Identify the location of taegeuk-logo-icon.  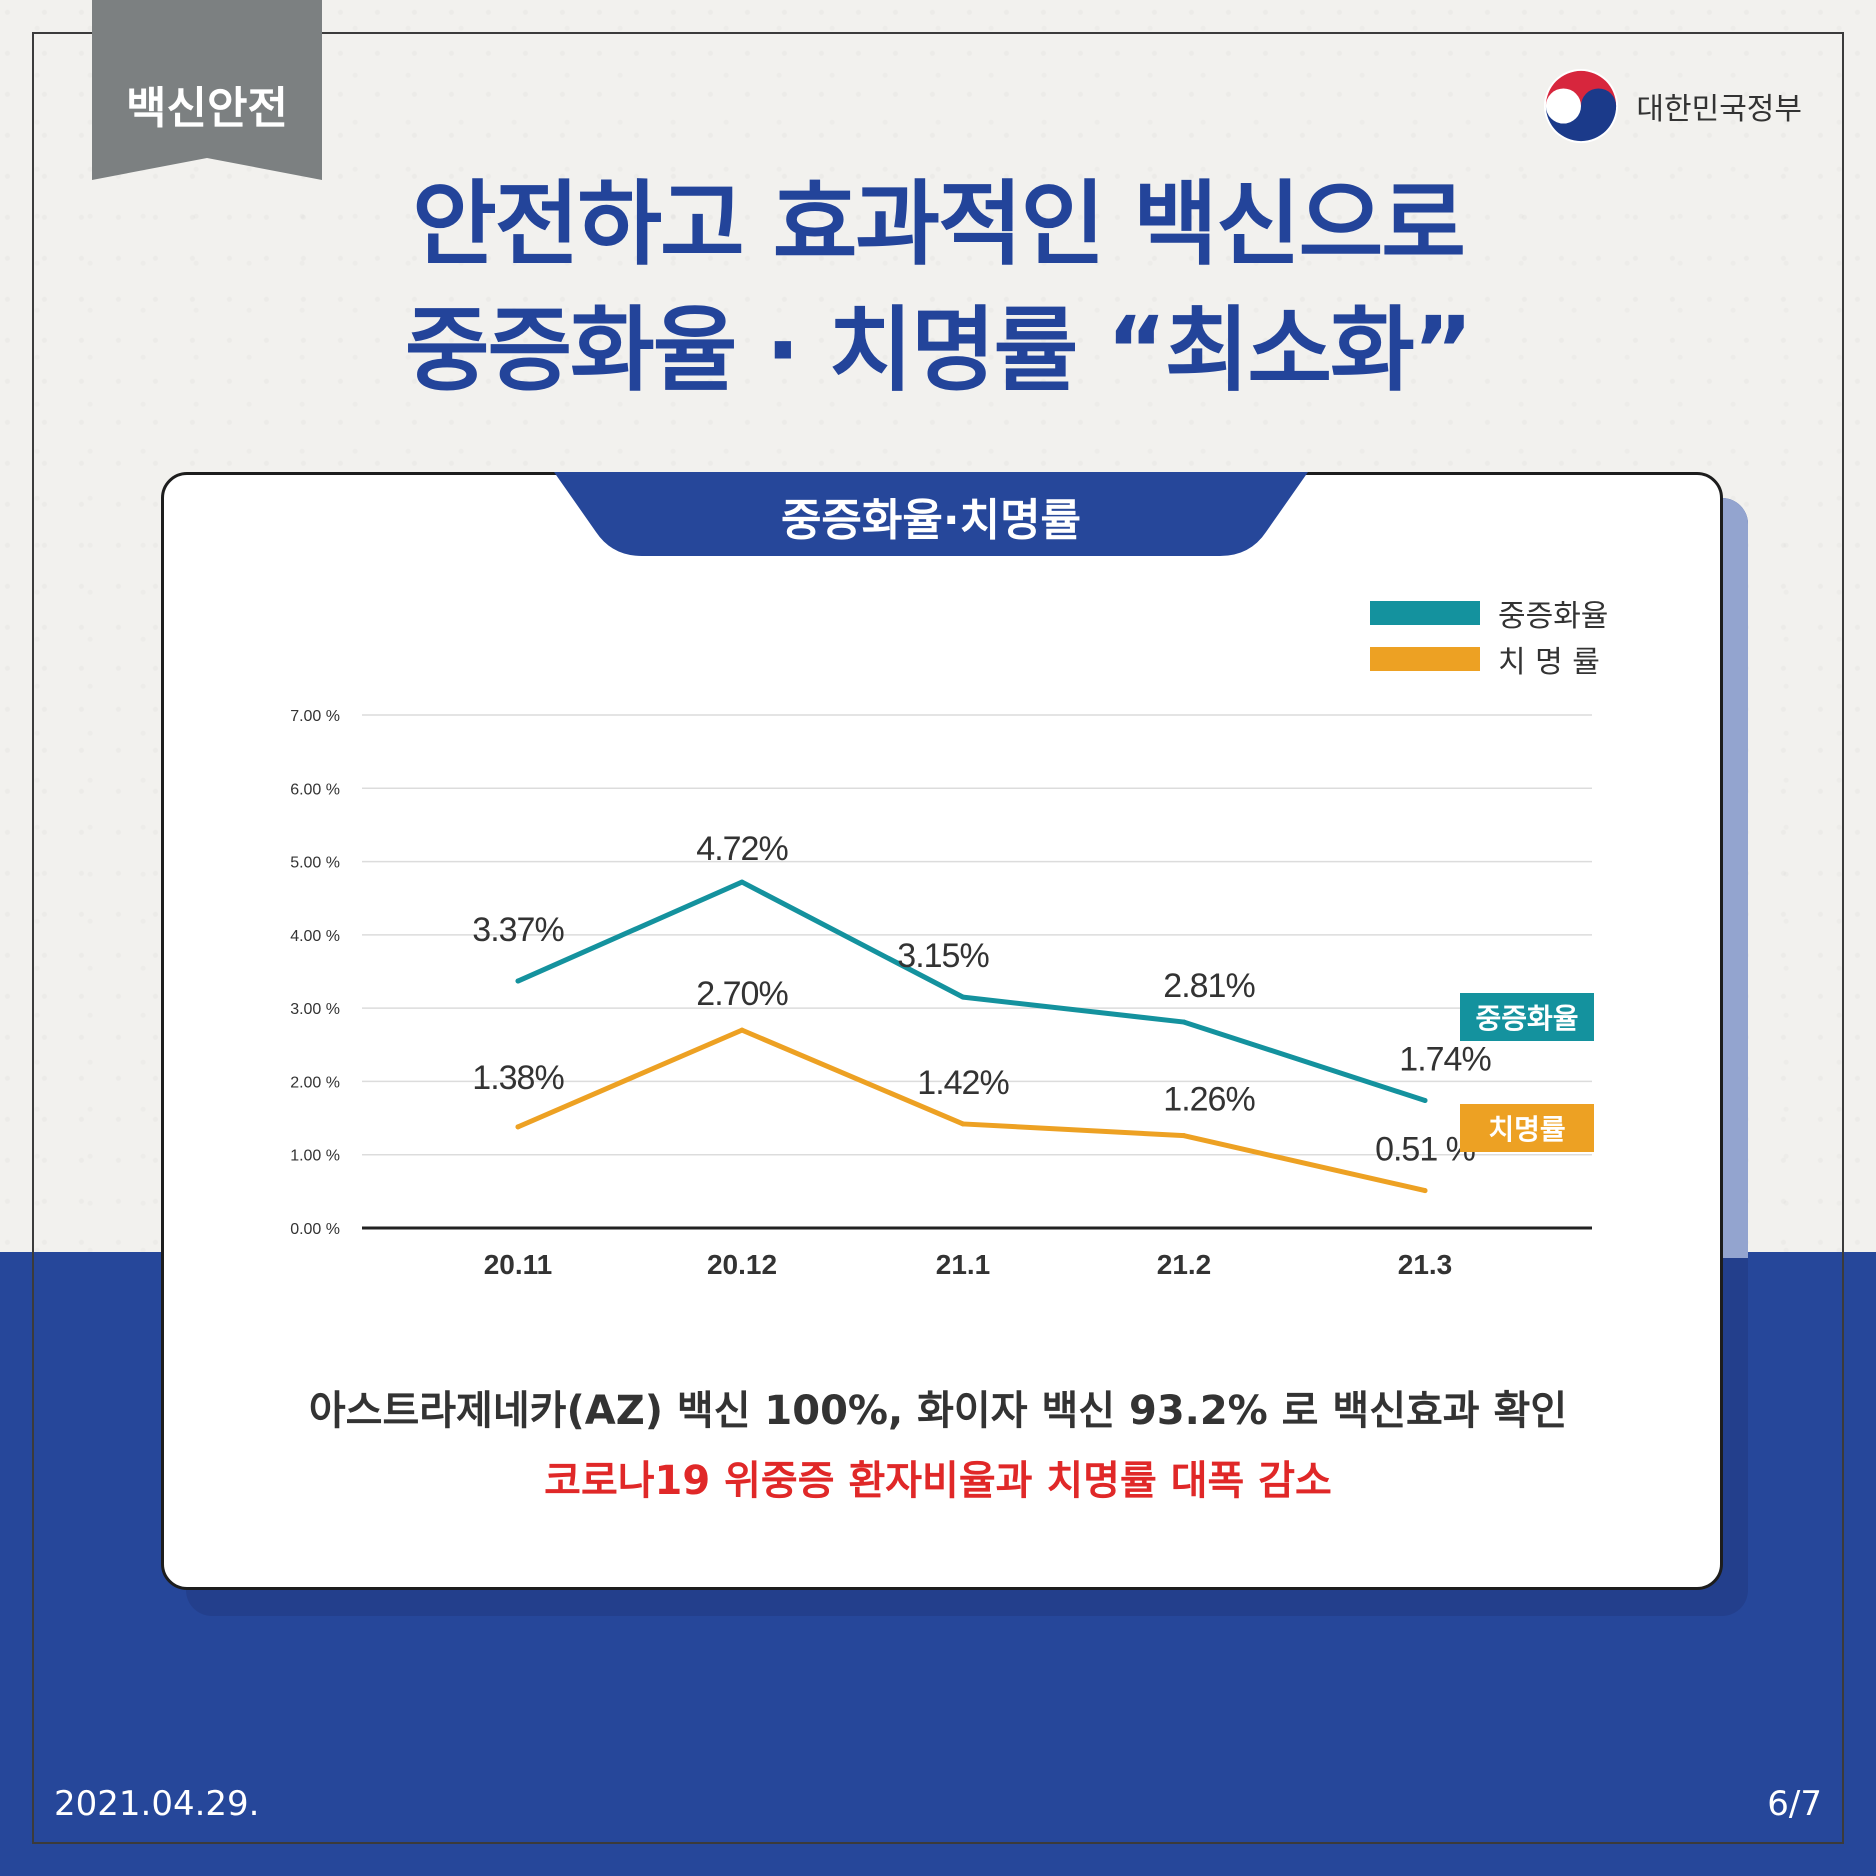
(1581, 106).